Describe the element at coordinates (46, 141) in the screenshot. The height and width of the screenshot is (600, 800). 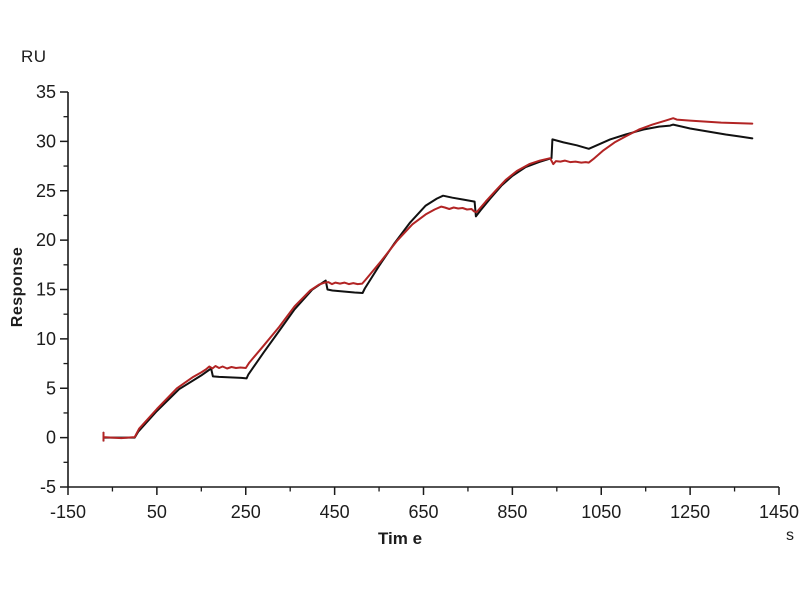
I see `y-tick-label: 30` at that location.